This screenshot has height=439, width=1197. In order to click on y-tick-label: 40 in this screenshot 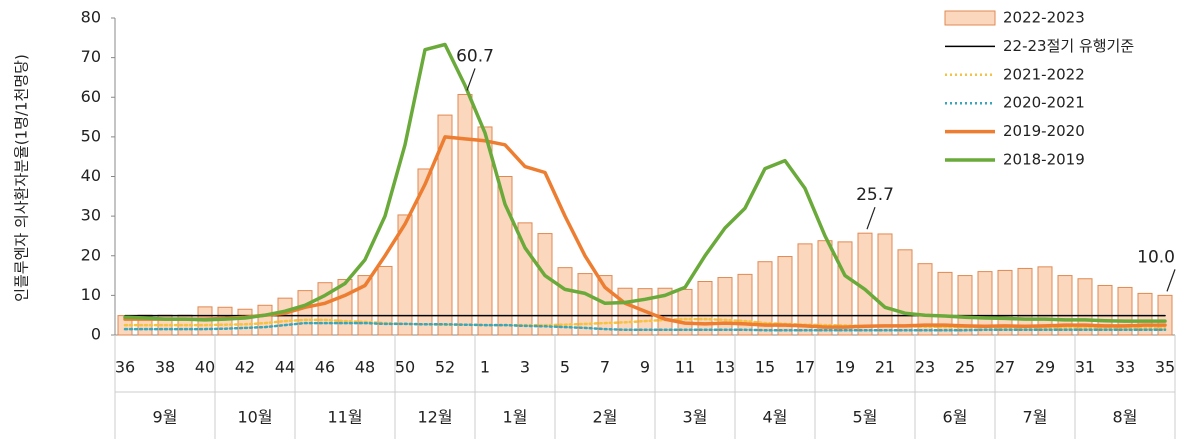, I will do `click(91, 175)`.